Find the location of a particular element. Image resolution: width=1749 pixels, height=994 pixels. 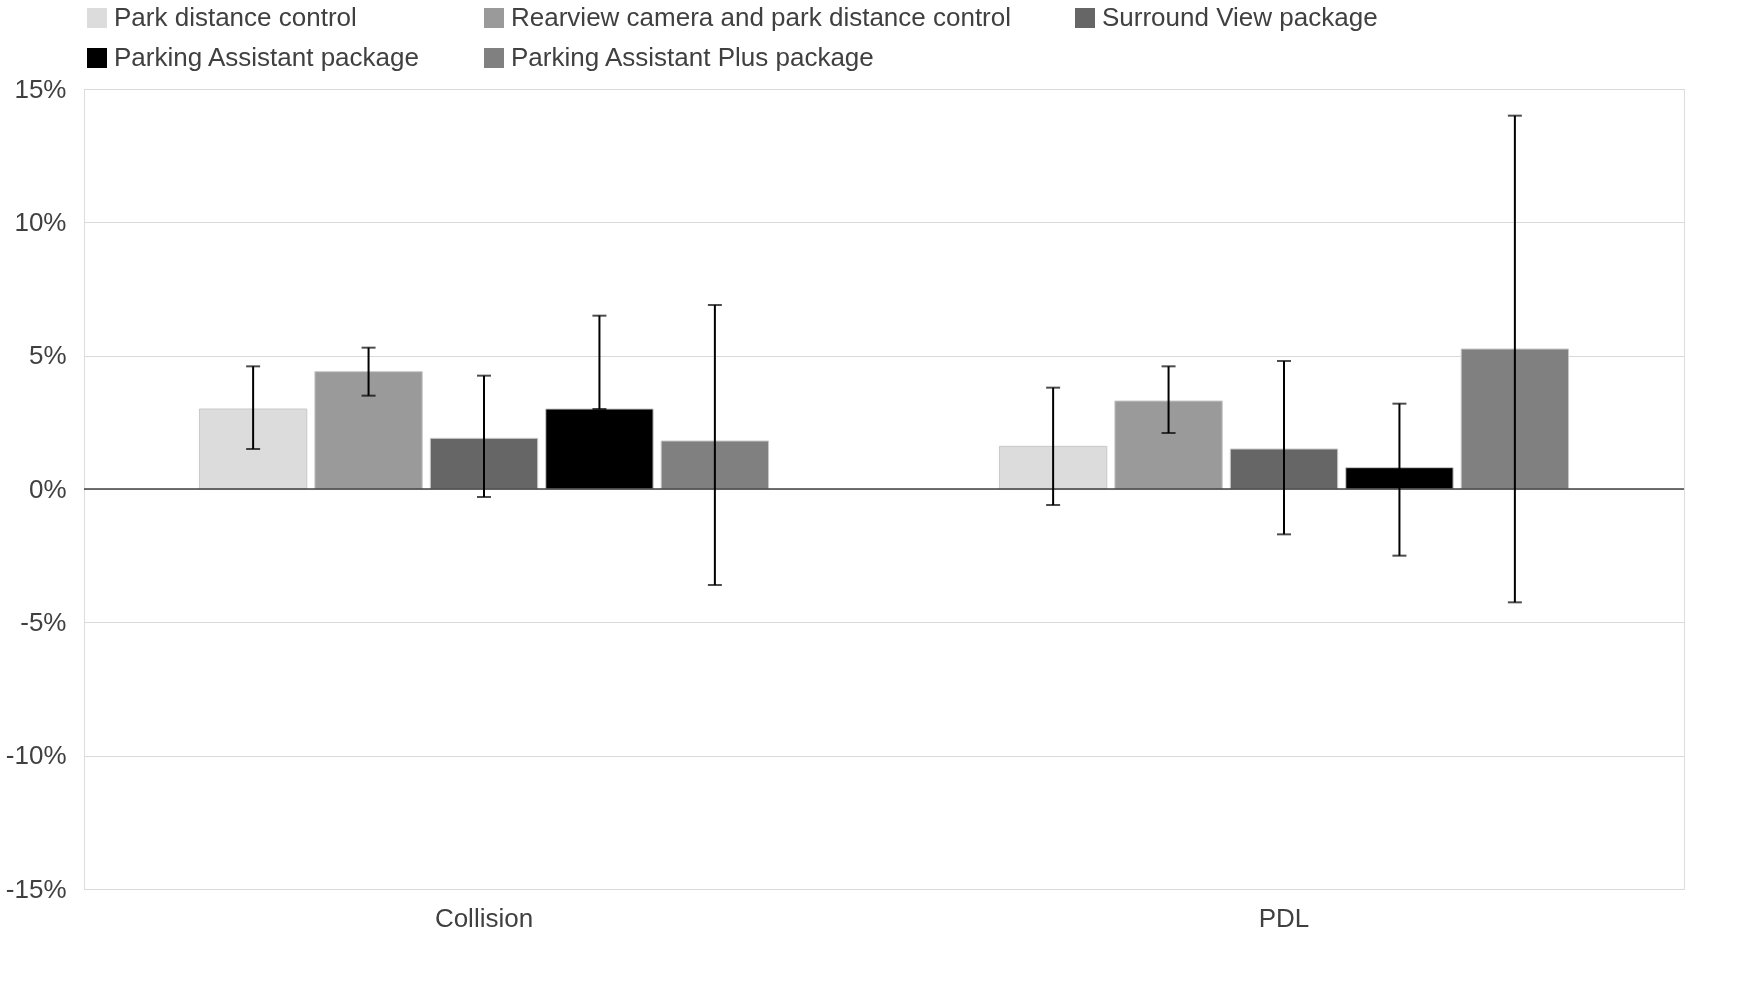

legend-label: Park distance control is located at coordinates (235, 17).